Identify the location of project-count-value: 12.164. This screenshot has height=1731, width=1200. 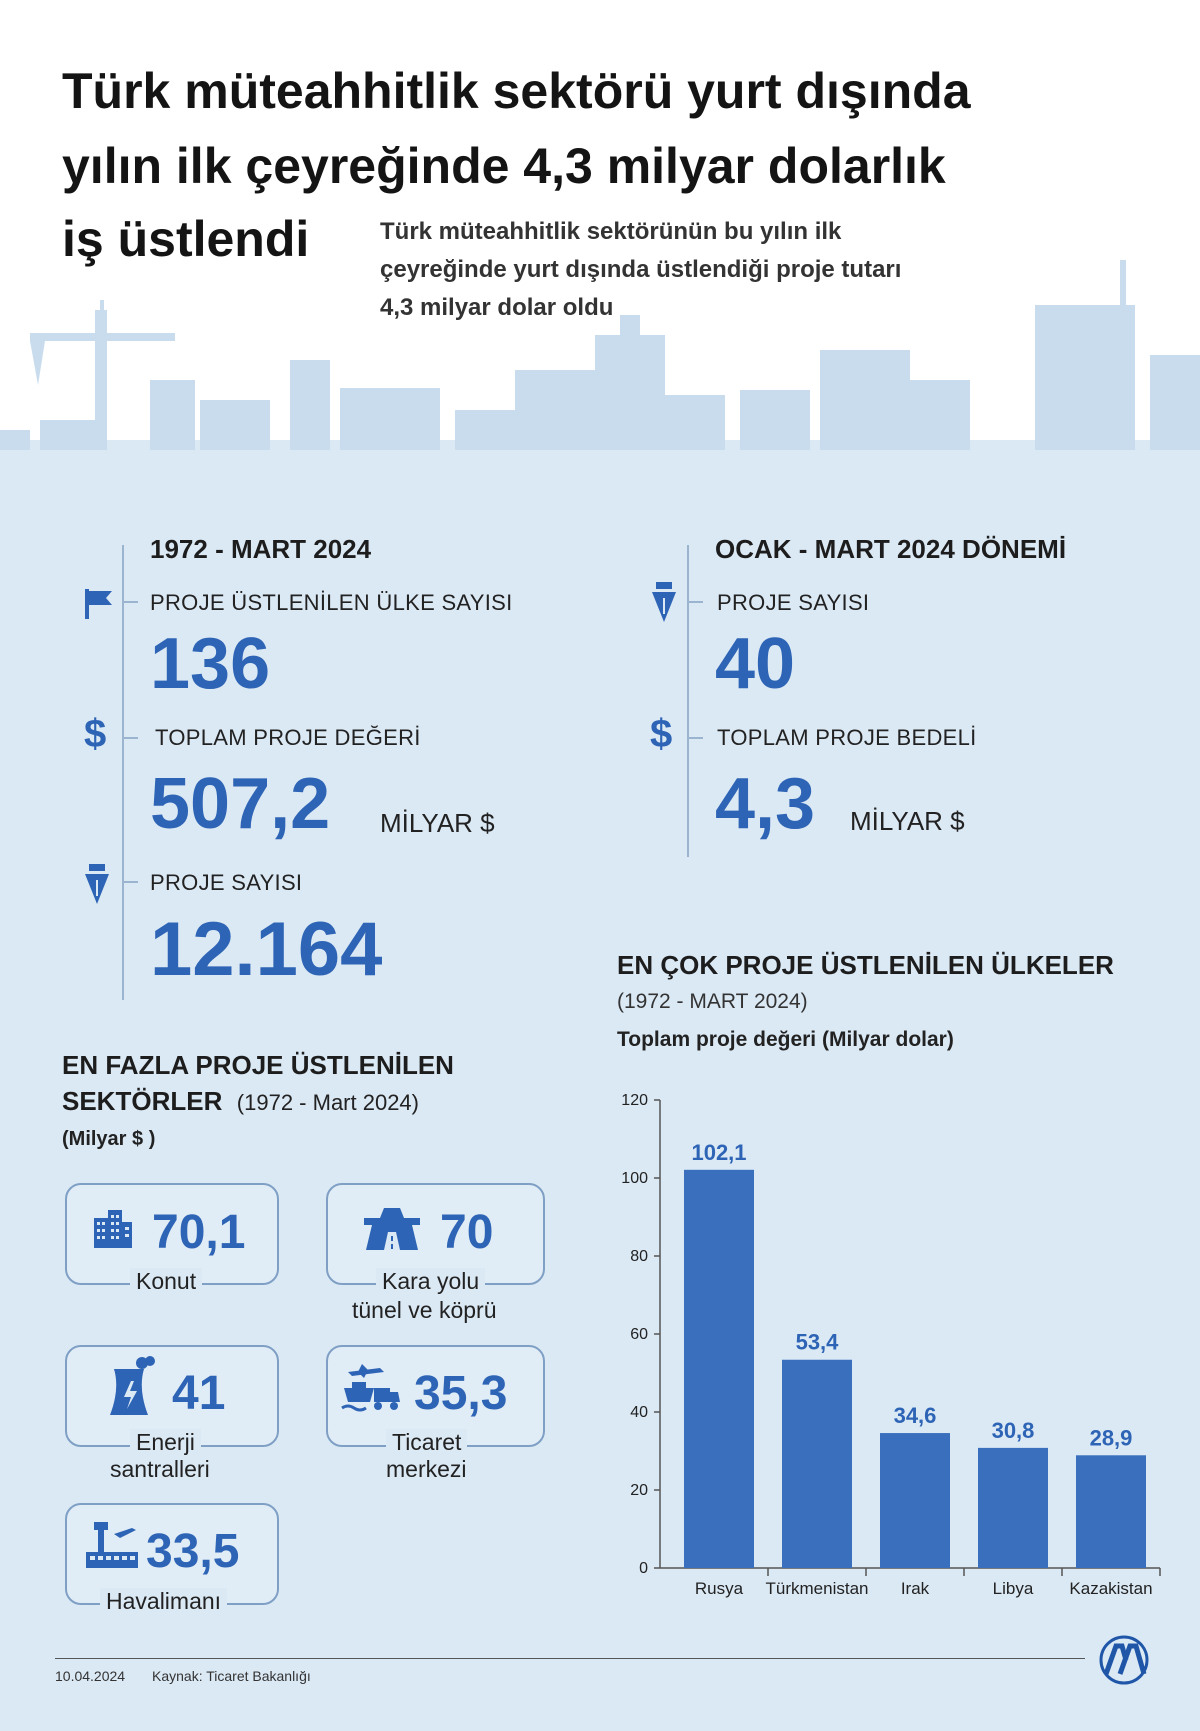
(266, 949).